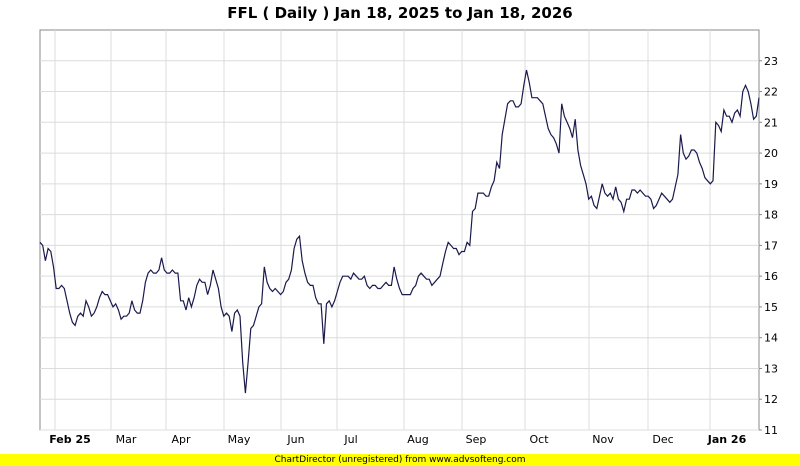  Describe the element at coordinates (771, 61) in the screenshot. I see `y-tick-label: 23` at that location.